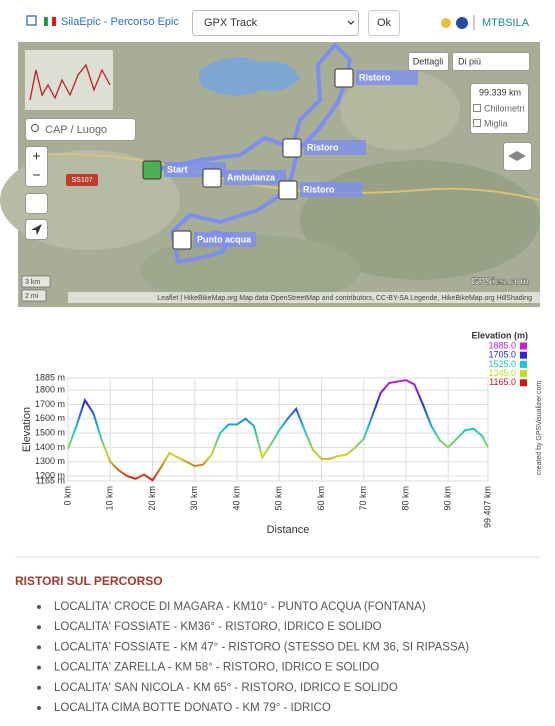  What do you see at coordinates (31, 20) in the screenshot?
I see `external-icon` at bounding box center [31, 20].